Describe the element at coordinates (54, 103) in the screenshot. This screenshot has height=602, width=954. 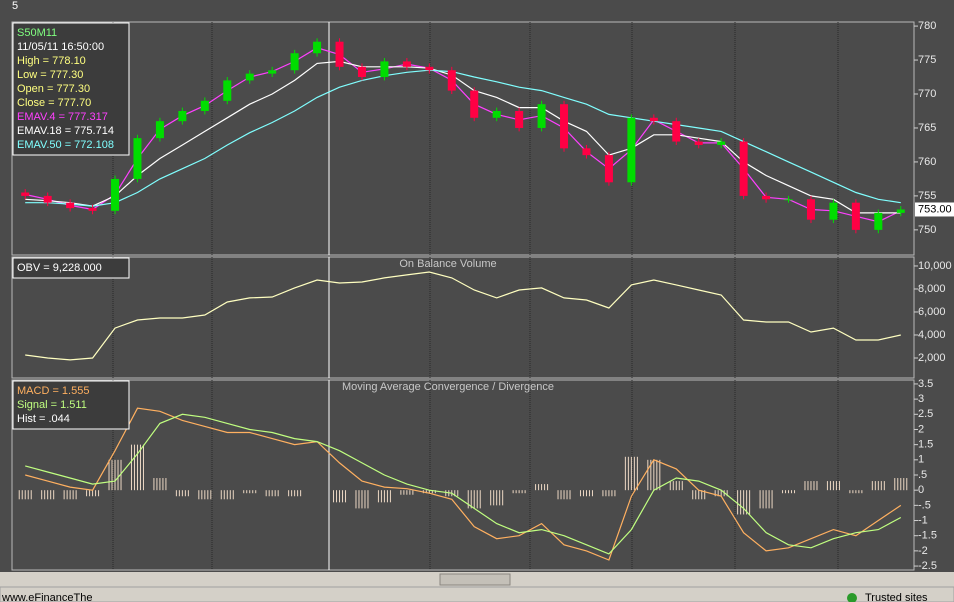
I see `info-line: Close = 777.70` at that location.